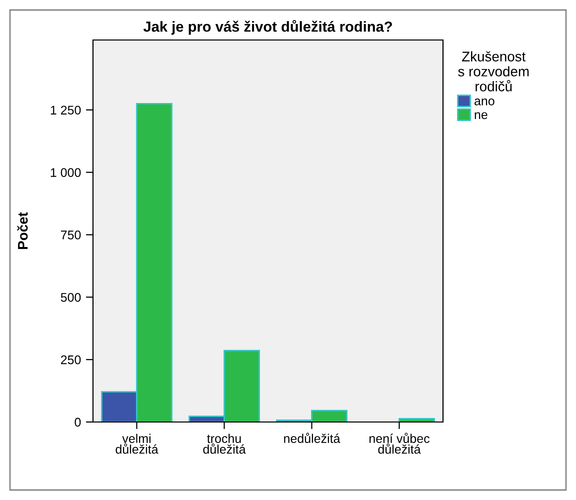  What do you see at coordinates (224, 444) in the screenshot?
I see `x-tick-label: trochu důležitá` at bounding box center [224, 444].